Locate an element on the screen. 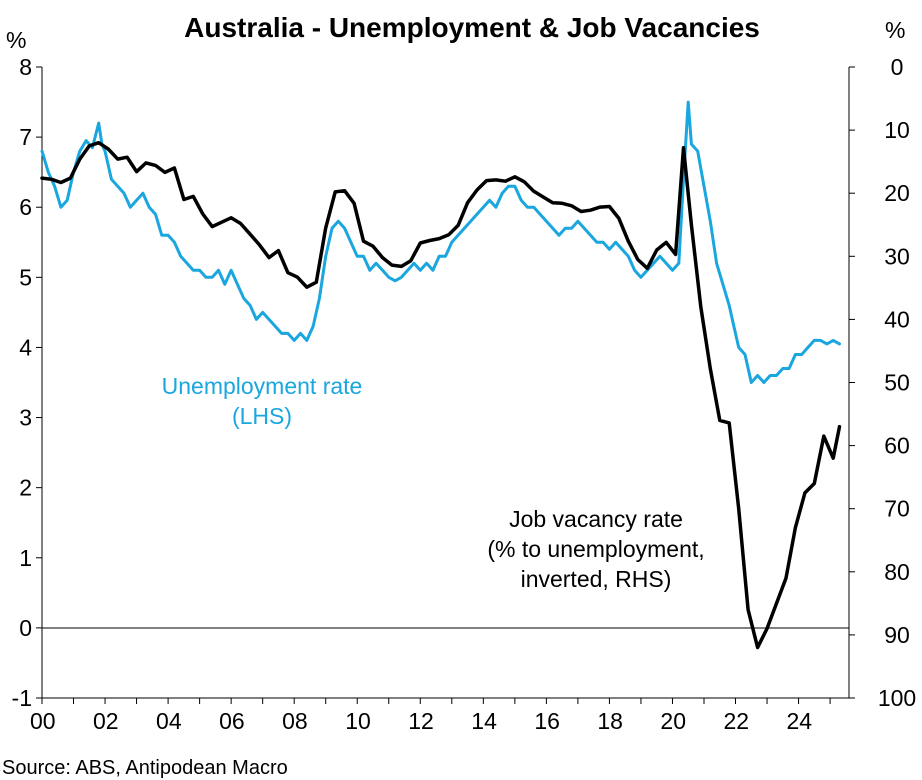 Image resolution: width=922 pixels, height=780 pixels. x-tick-label: 04 is located at coordinates (169, 721).